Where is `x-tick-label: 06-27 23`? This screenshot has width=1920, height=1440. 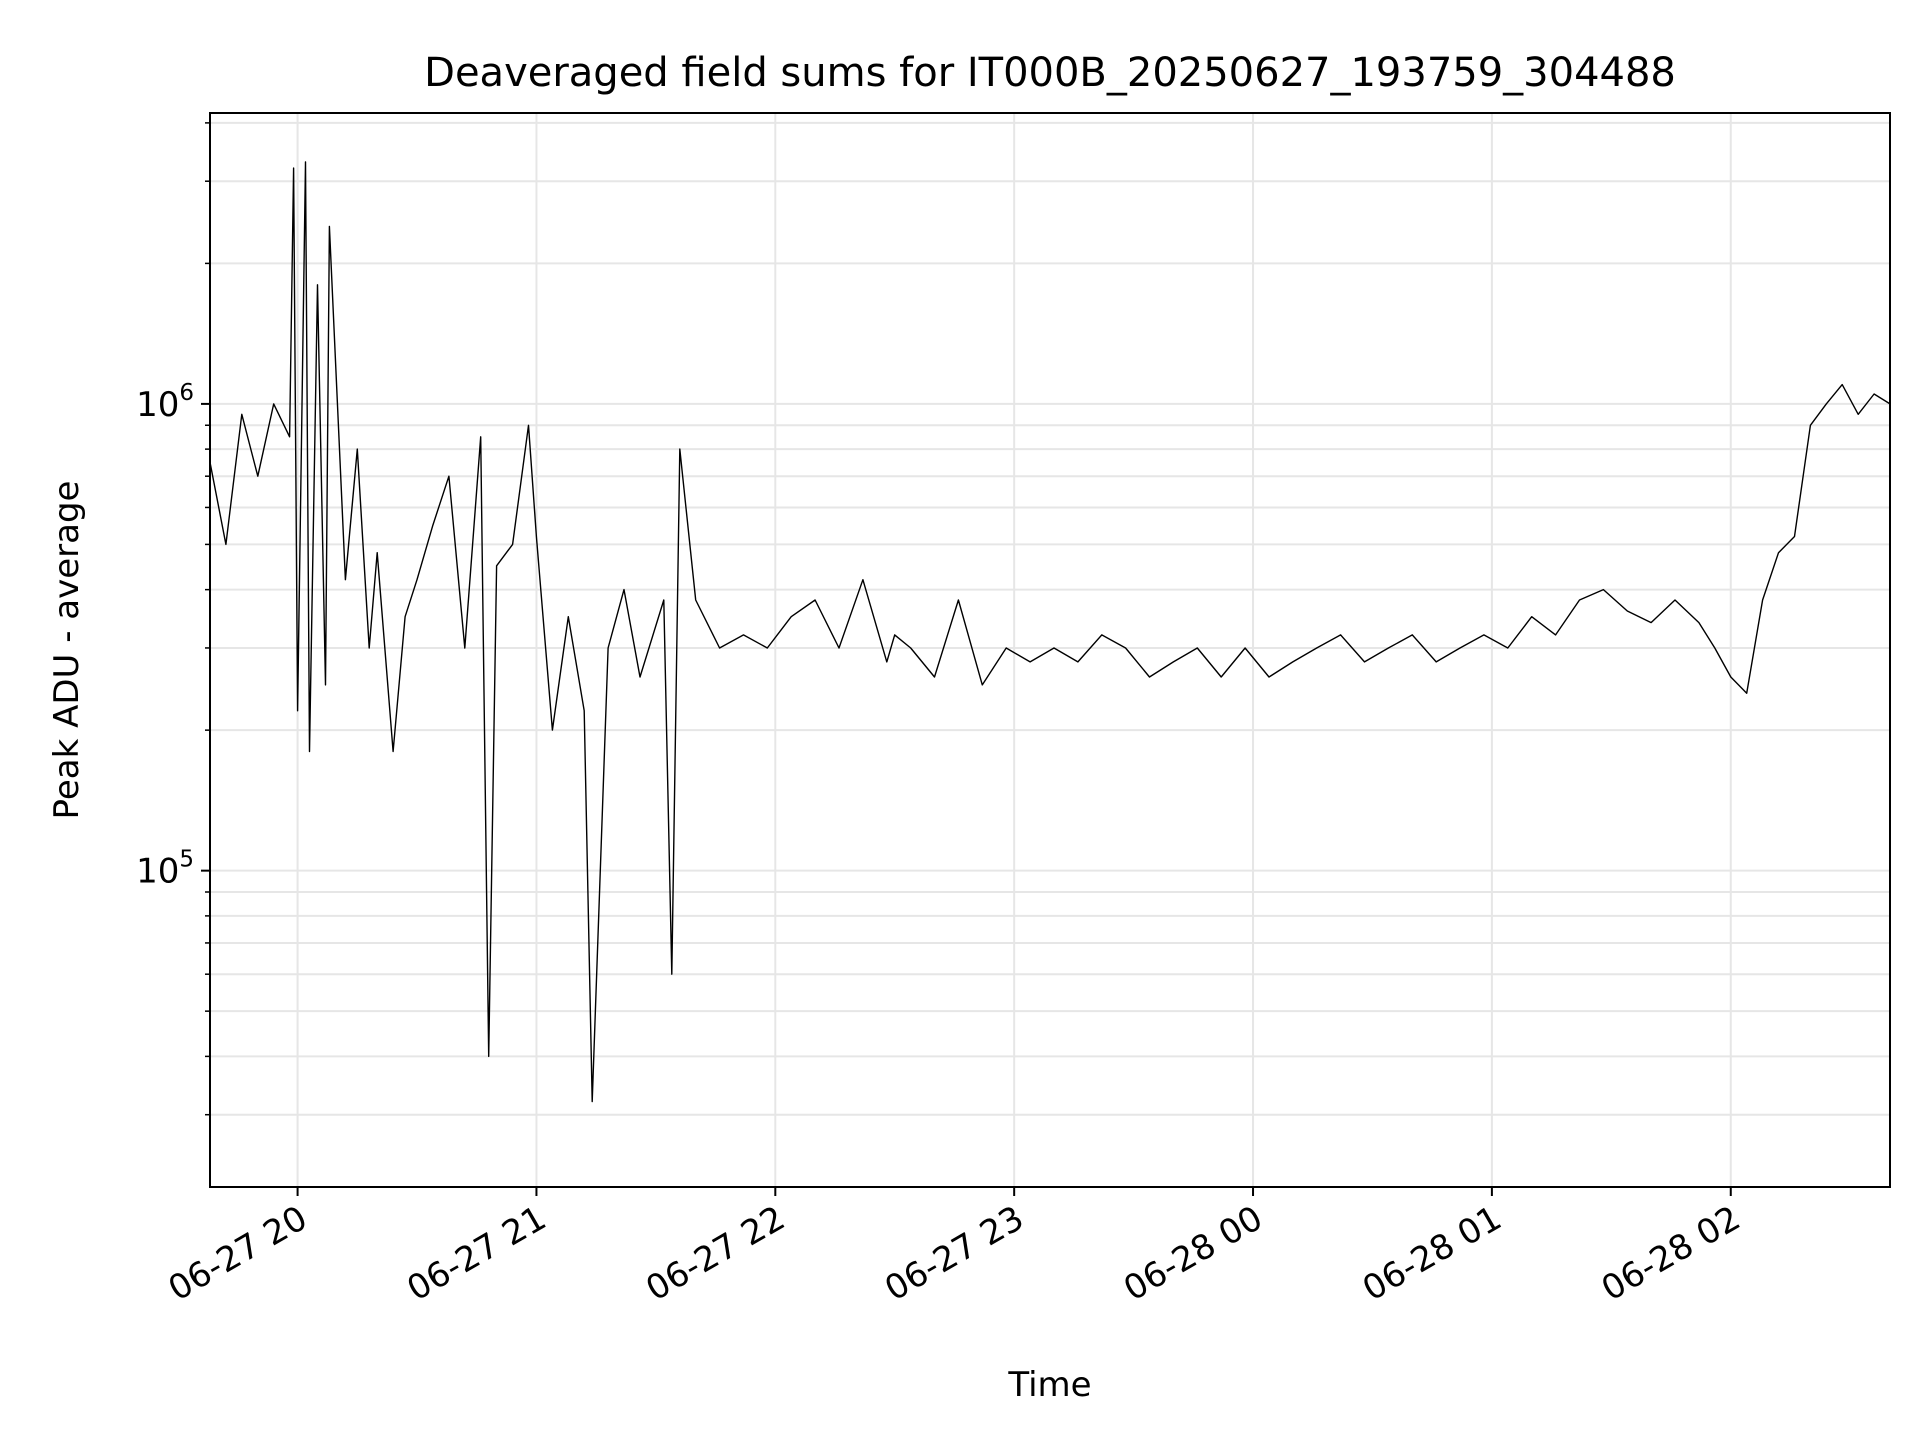
x-tick-label: 06-27 23 is located at coordinates (954, 1253).